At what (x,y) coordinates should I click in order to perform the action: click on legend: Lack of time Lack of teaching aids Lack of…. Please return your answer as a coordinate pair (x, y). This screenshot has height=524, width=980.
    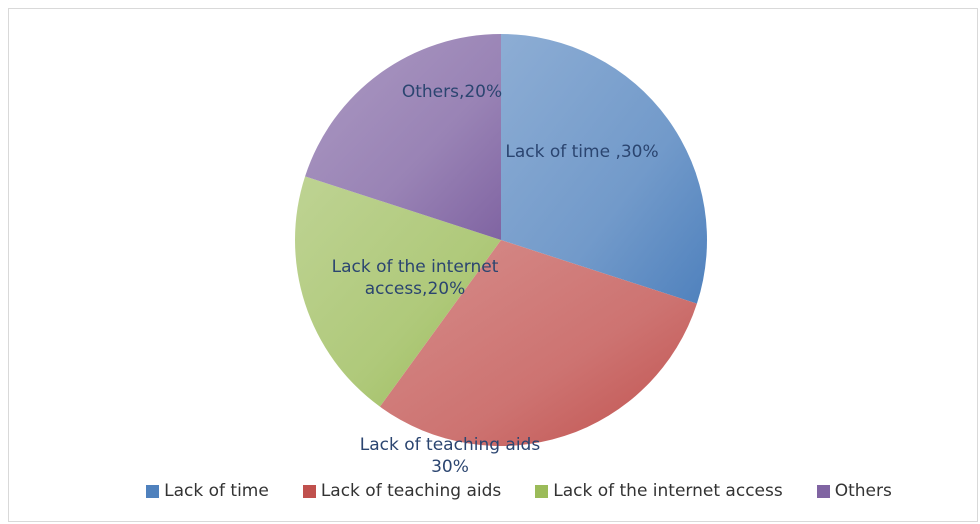
    Looking at the image, I should click on (490, 491).